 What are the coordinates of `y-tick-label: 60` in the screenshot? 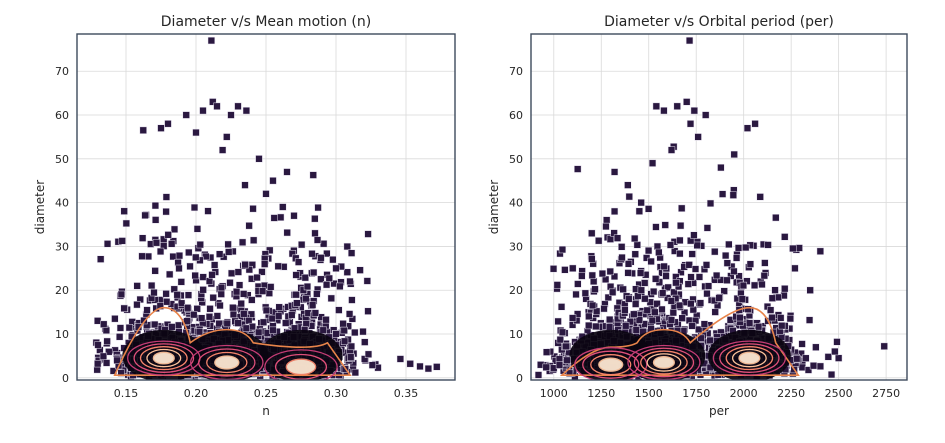 It's located at (516, 115).